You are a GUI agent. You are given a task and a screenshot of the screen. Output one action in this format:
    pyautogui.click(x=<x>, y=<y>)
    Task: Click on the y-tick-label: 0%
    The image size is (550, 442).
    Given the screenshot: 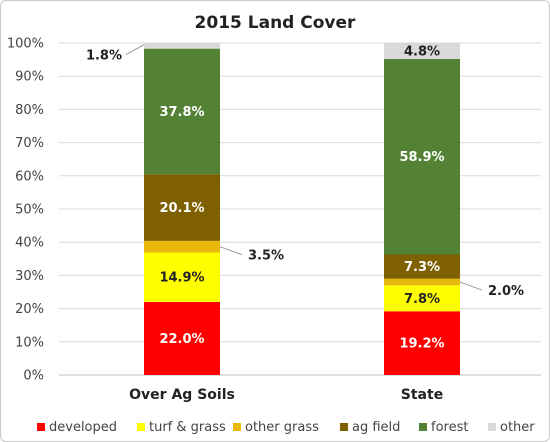 What is the action you would take?
    pyautogui.click(x=33, y=376)
    